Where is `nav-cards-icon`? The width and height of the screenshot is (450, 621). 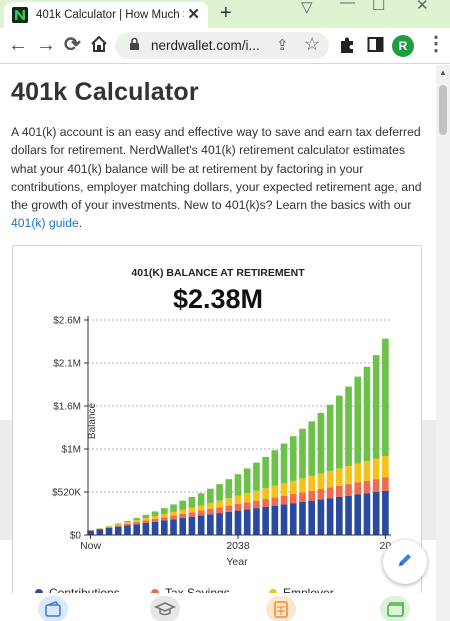
nav-cards-icon is located at coordinates (395, 608).